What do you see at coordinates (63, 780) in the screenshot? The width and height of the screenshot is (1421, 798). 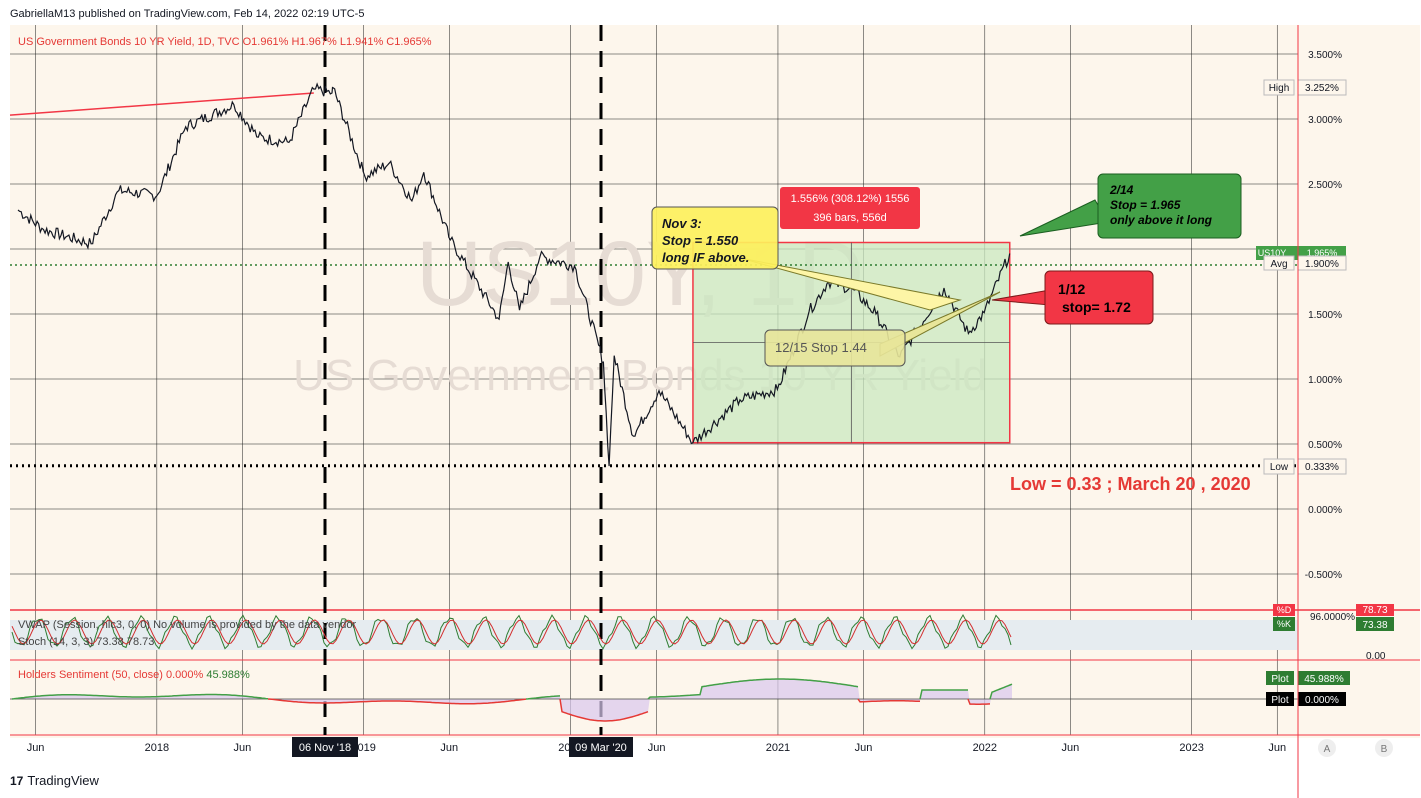 I see `tradingview-brand-label: TradingView` at bounding box center [63, 780].